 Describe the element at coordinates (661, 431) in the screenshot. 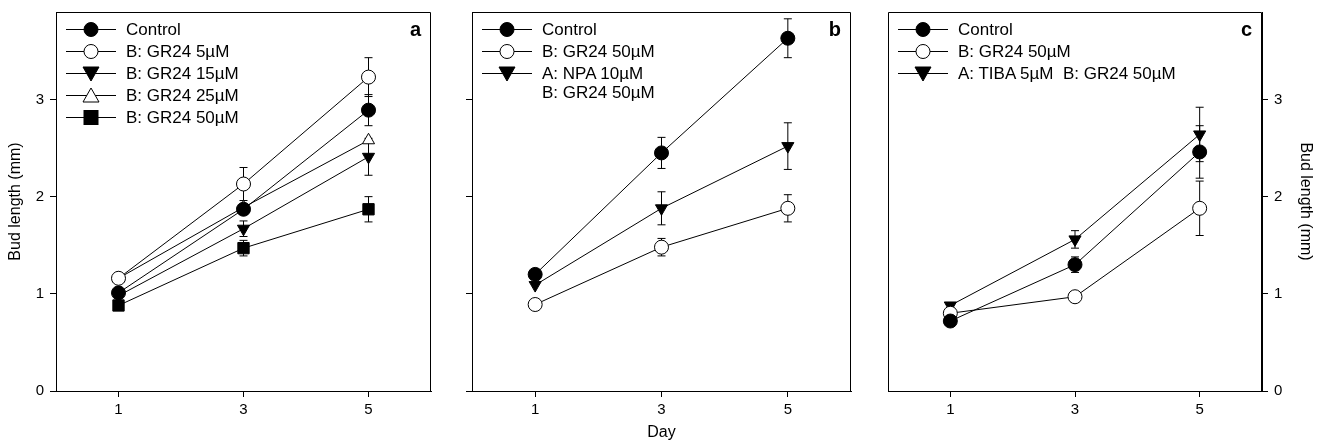

I see `x-axis-title: Day` at that location.